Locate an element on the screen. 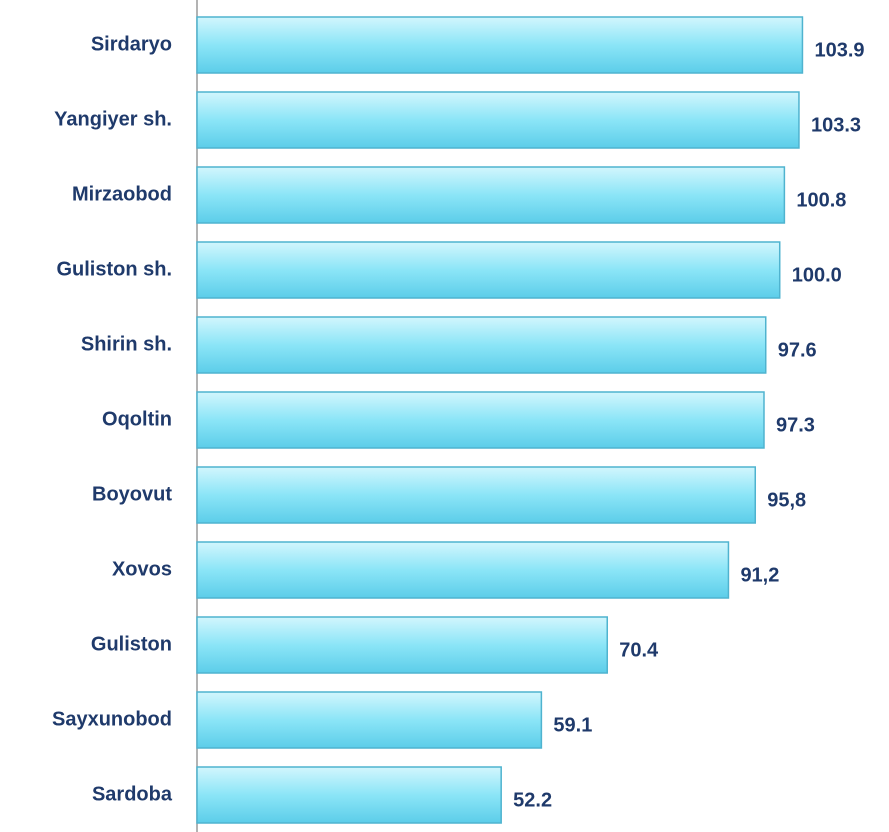  category-label: Oqoltin is located at coordinates (137, 419).